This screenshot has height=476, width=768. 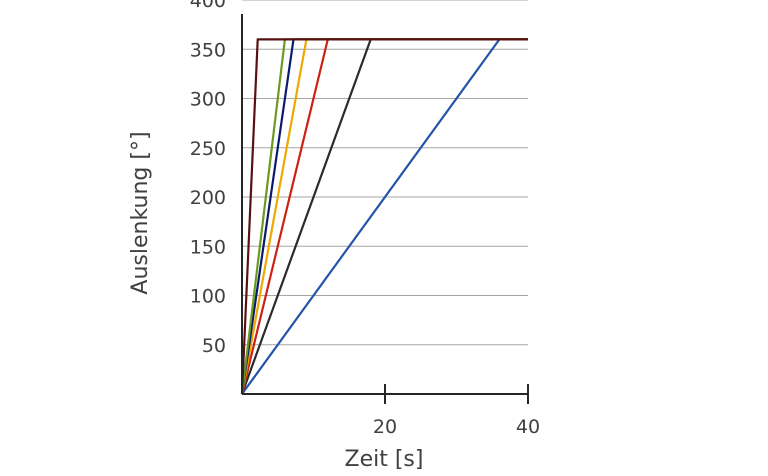 I want to click on y-tick-label: 400, so click(x=208, y=6).